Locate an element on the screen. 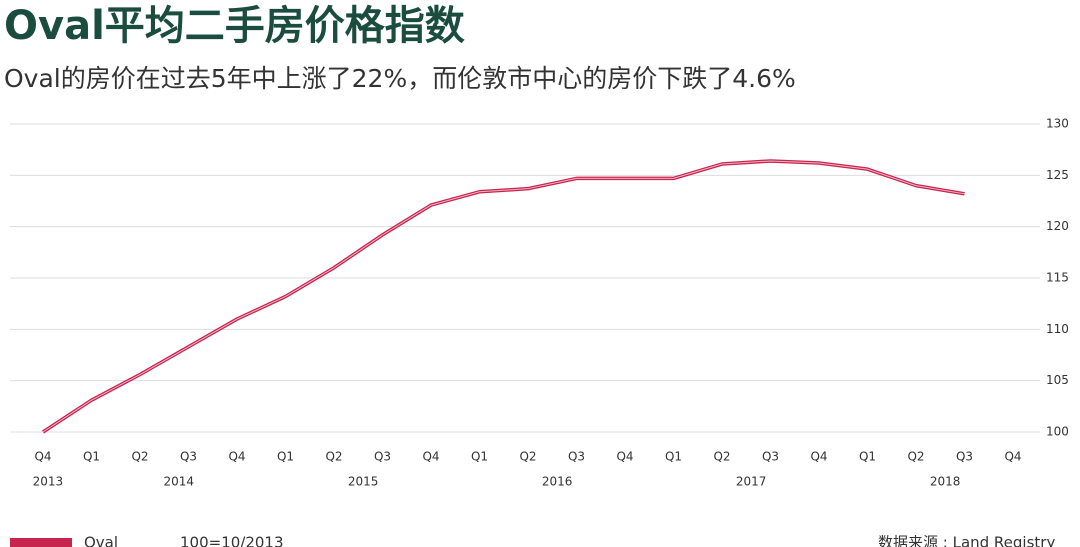 This screenshot has width=1080, height=547. legend-label: Oval is located at coordinates (101, 540).